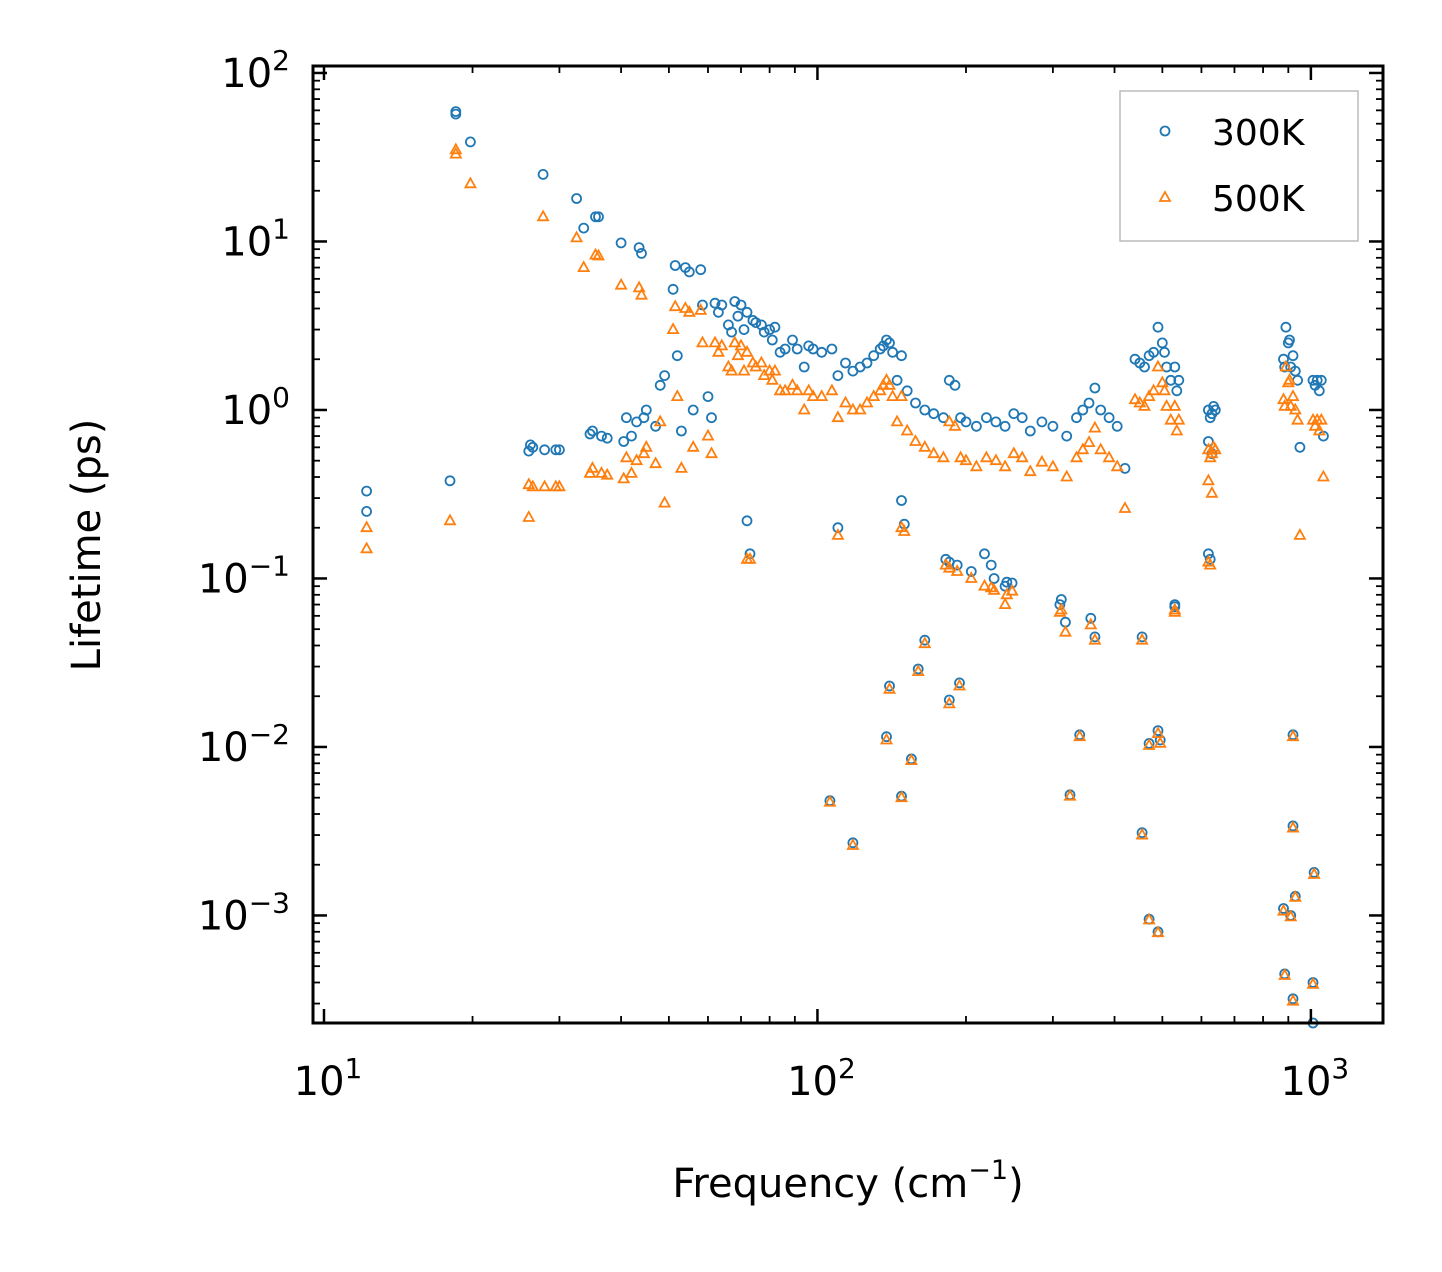 The height and width of the screenshot is (1272, 1442). I want to click on x-tick-label: 102, so click(821, 1078).